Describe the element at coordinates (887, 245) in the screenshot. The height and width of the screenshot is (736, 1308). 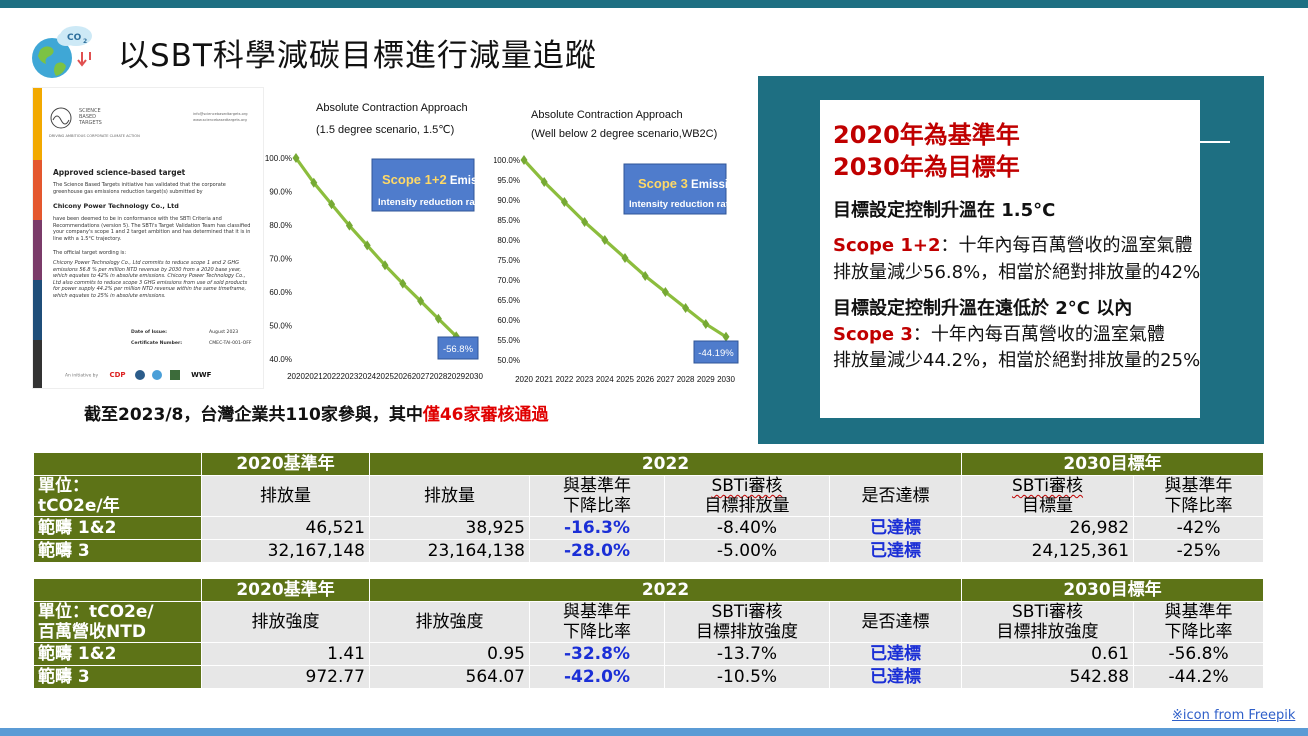
I see `scope12-label: Scope 1+2` at that location.